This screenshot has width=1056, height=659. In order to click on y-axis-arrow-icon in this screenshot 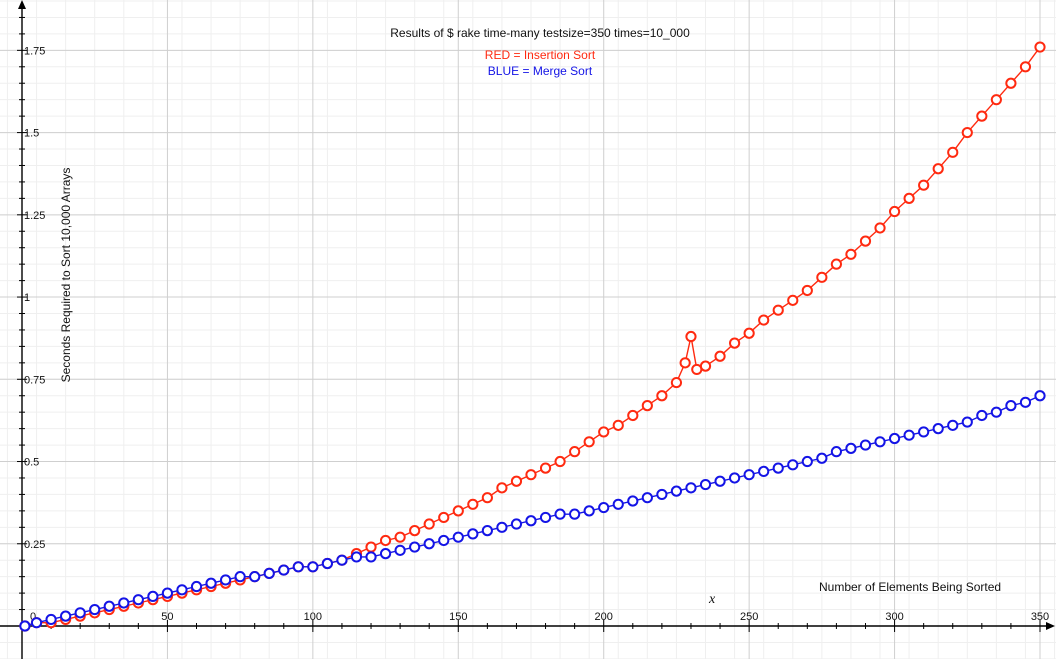, I will do `click(22, 4)`.